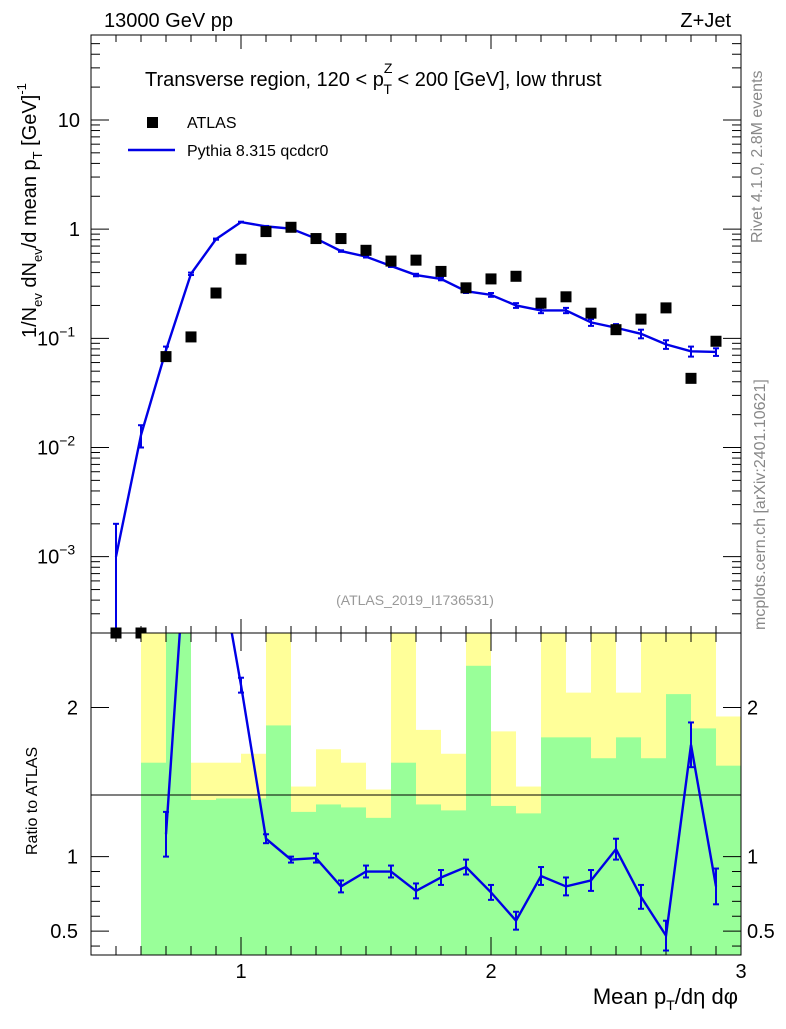 Image resolution: width=786 pixels, height=1029 pixels. Describe the element at coordinates (740, 972) in the screenshot. I see `x-tick-label: 3` at that location.